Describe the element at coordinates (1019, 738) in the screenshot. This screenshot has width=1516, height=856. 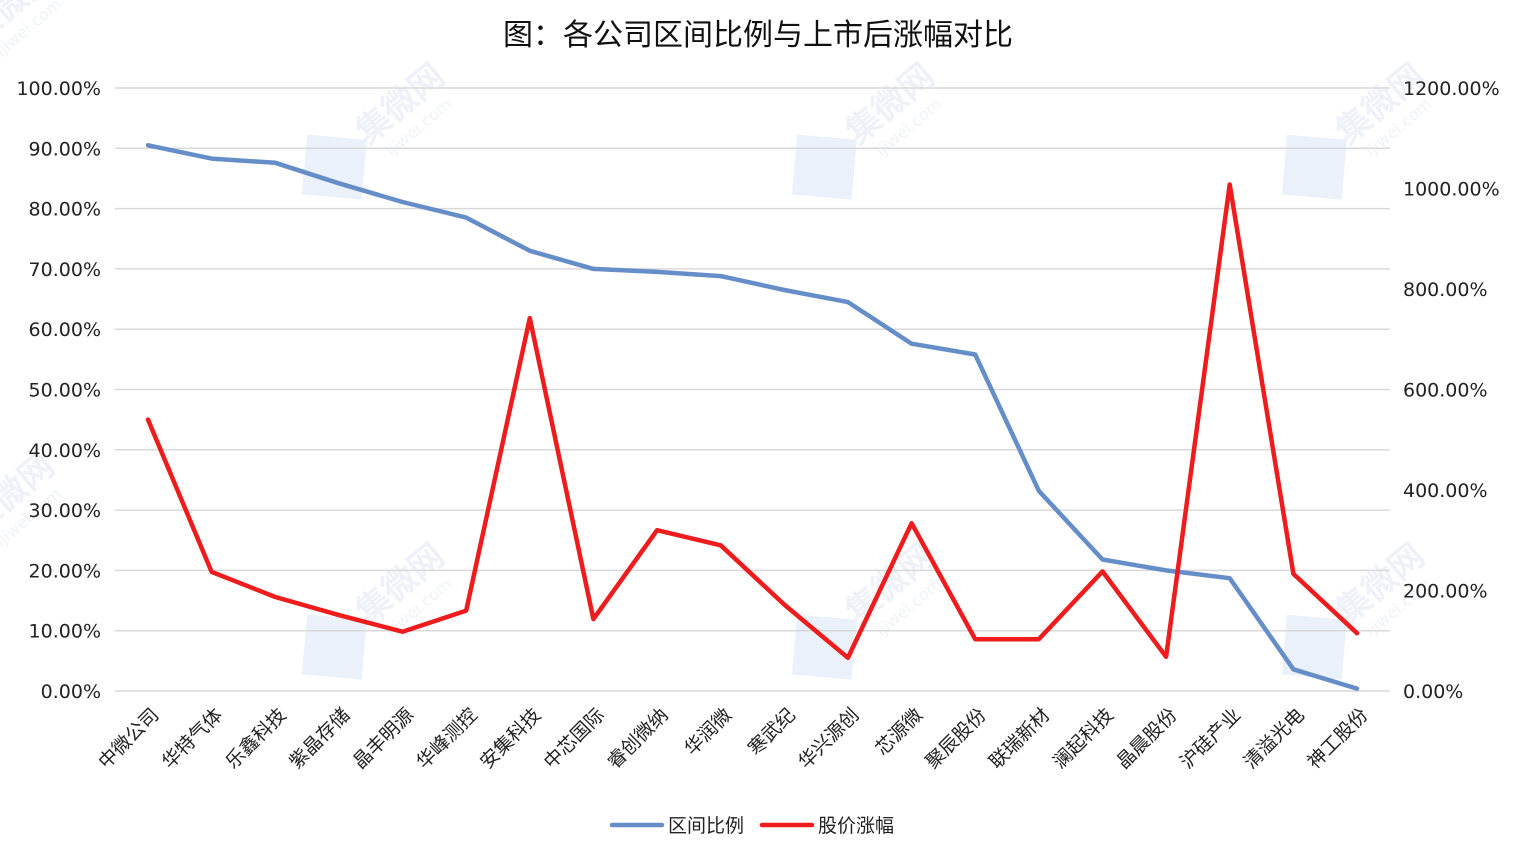
I see `x-tick-label: 联瑞新材` at that location.